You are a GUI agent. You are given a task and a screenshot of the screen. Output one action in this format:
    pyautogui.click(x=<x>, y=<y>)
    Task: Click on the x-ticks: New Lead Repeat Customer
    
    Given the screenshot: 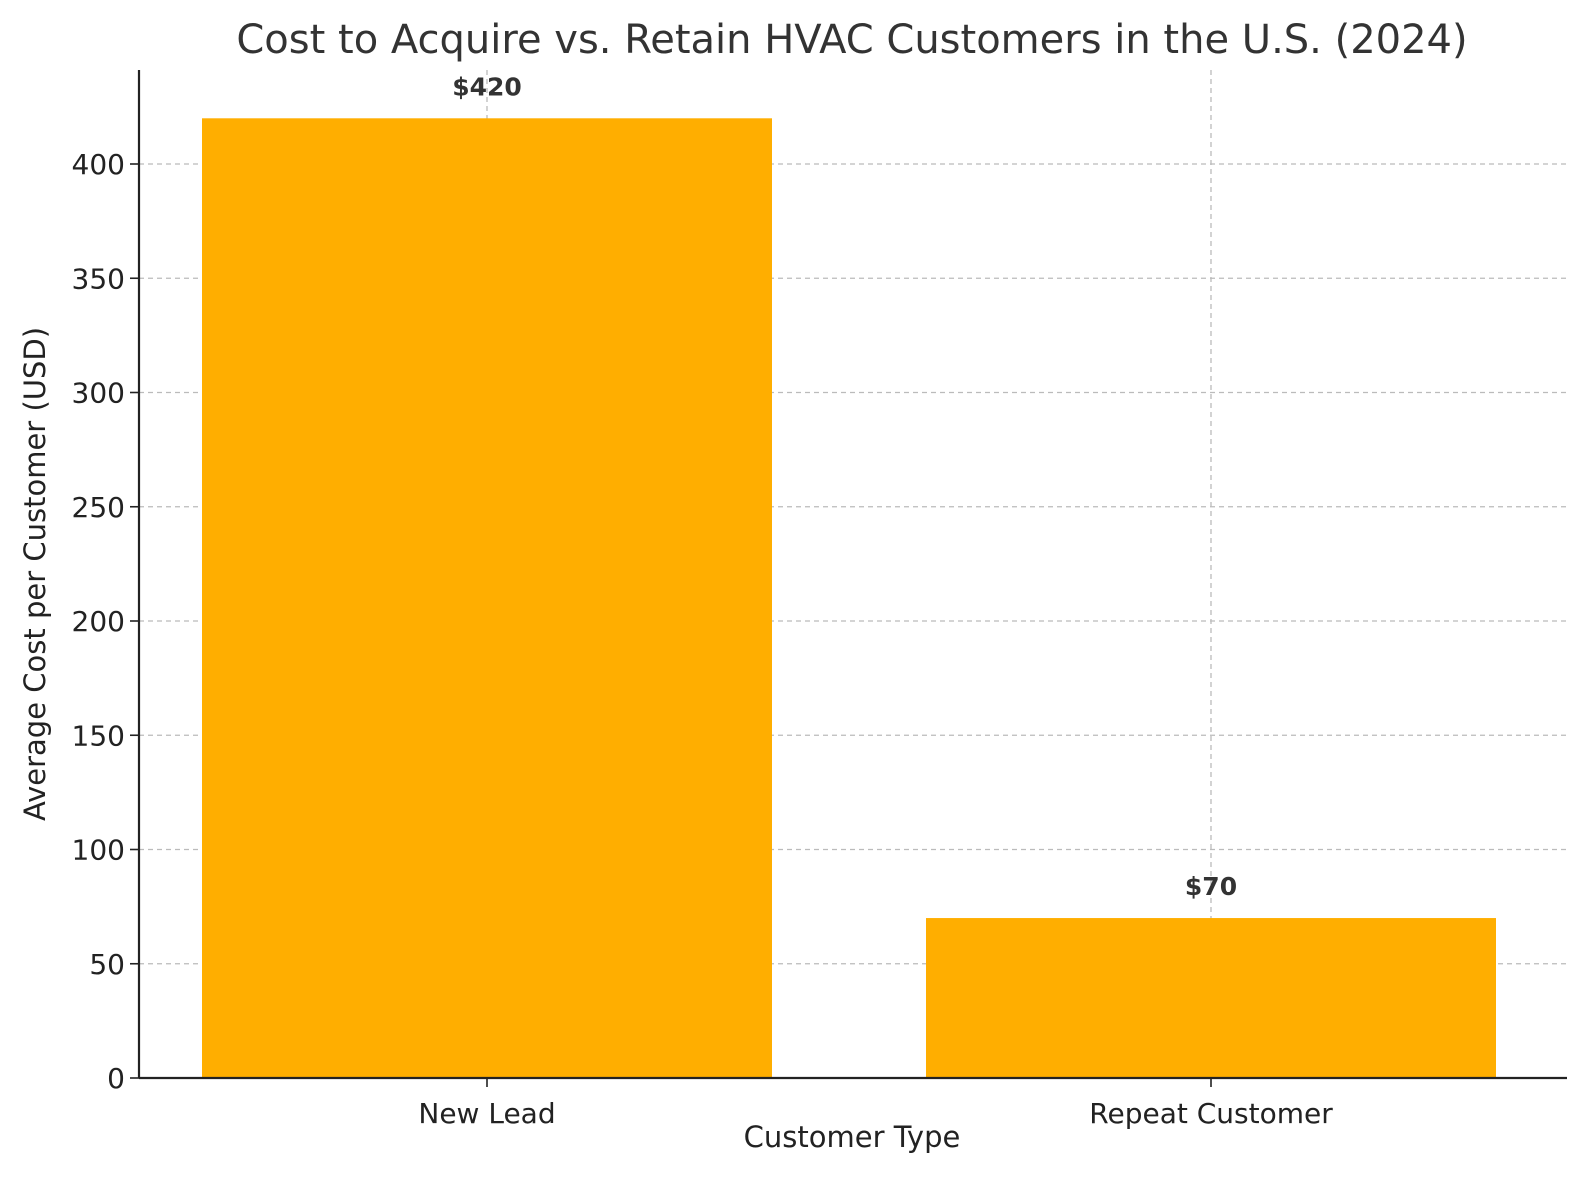 What is the action you would take?
    pyautogui.click(x=875, y=1104)
    